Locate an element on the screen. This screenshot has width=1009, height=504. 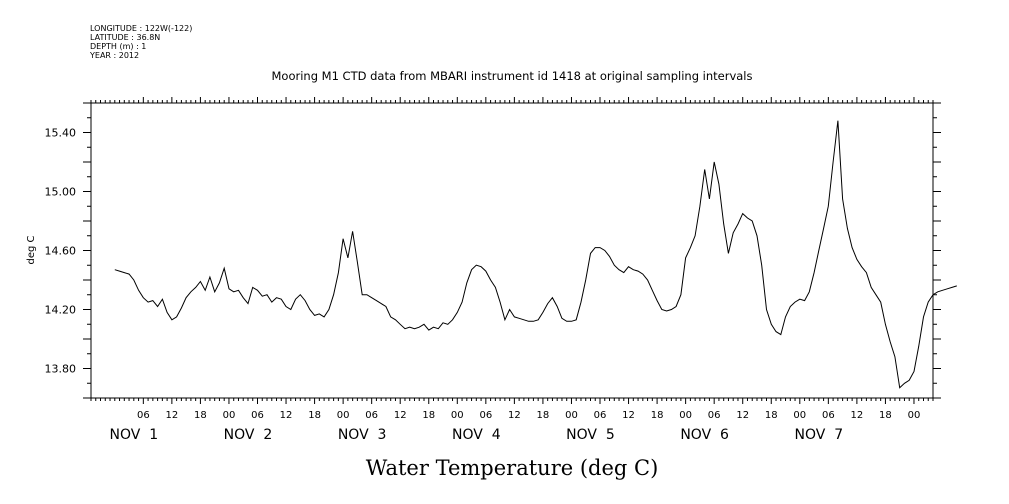
y-tick-label: 14.60 is located at coordinates (61, 251).